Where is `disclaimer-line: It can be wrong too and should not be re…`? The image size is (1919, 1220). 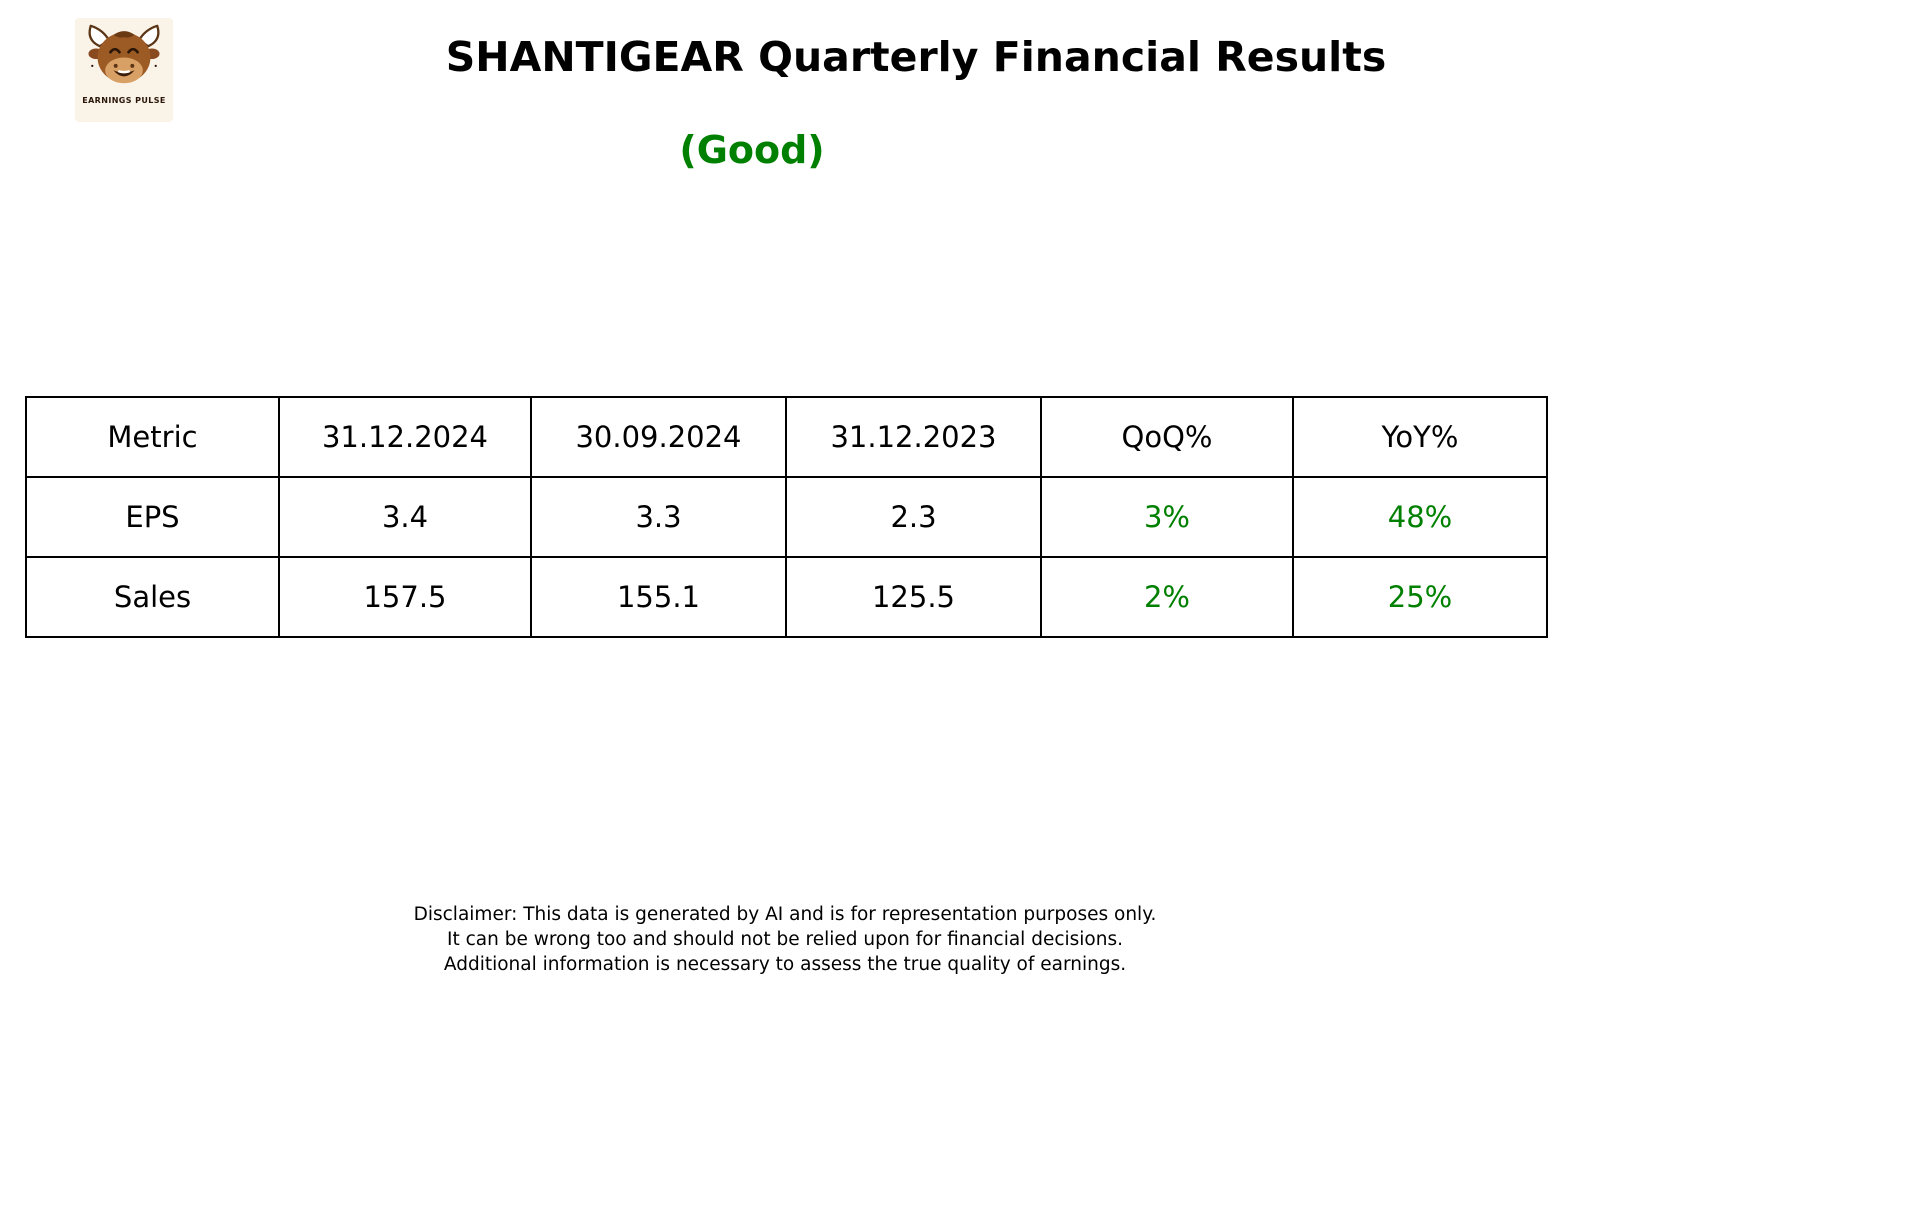 disclaimer-line: It can be wrong too and should not be re… is located at coordinates (785, 939).